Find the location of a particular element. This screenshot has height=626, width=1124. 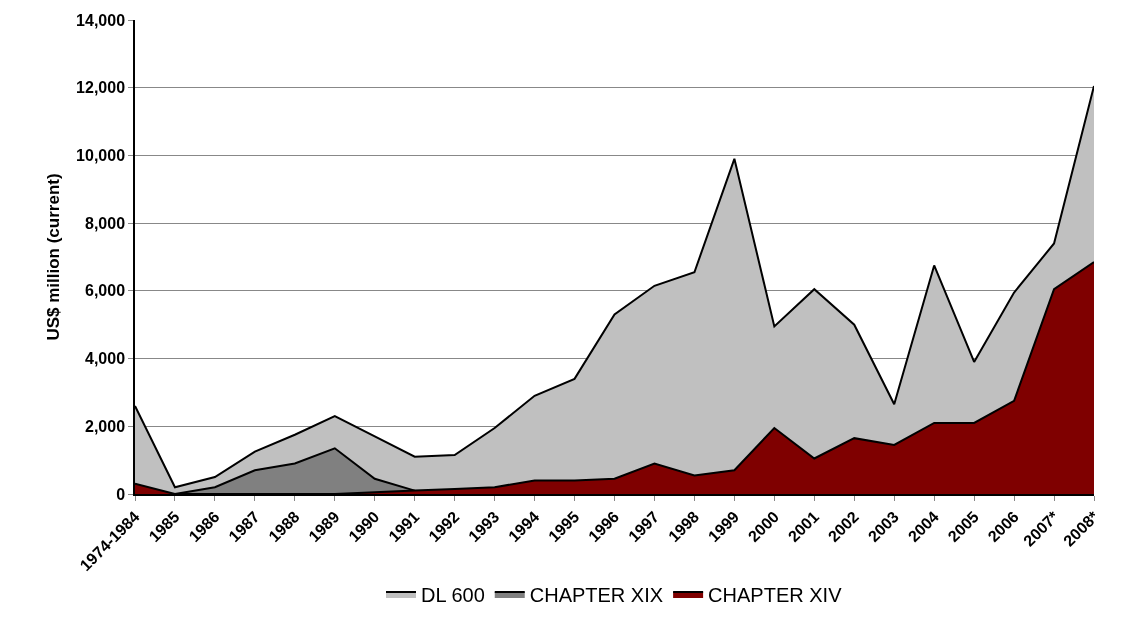

y-tick-label: 10,000 is located at coordinates (101, 156).